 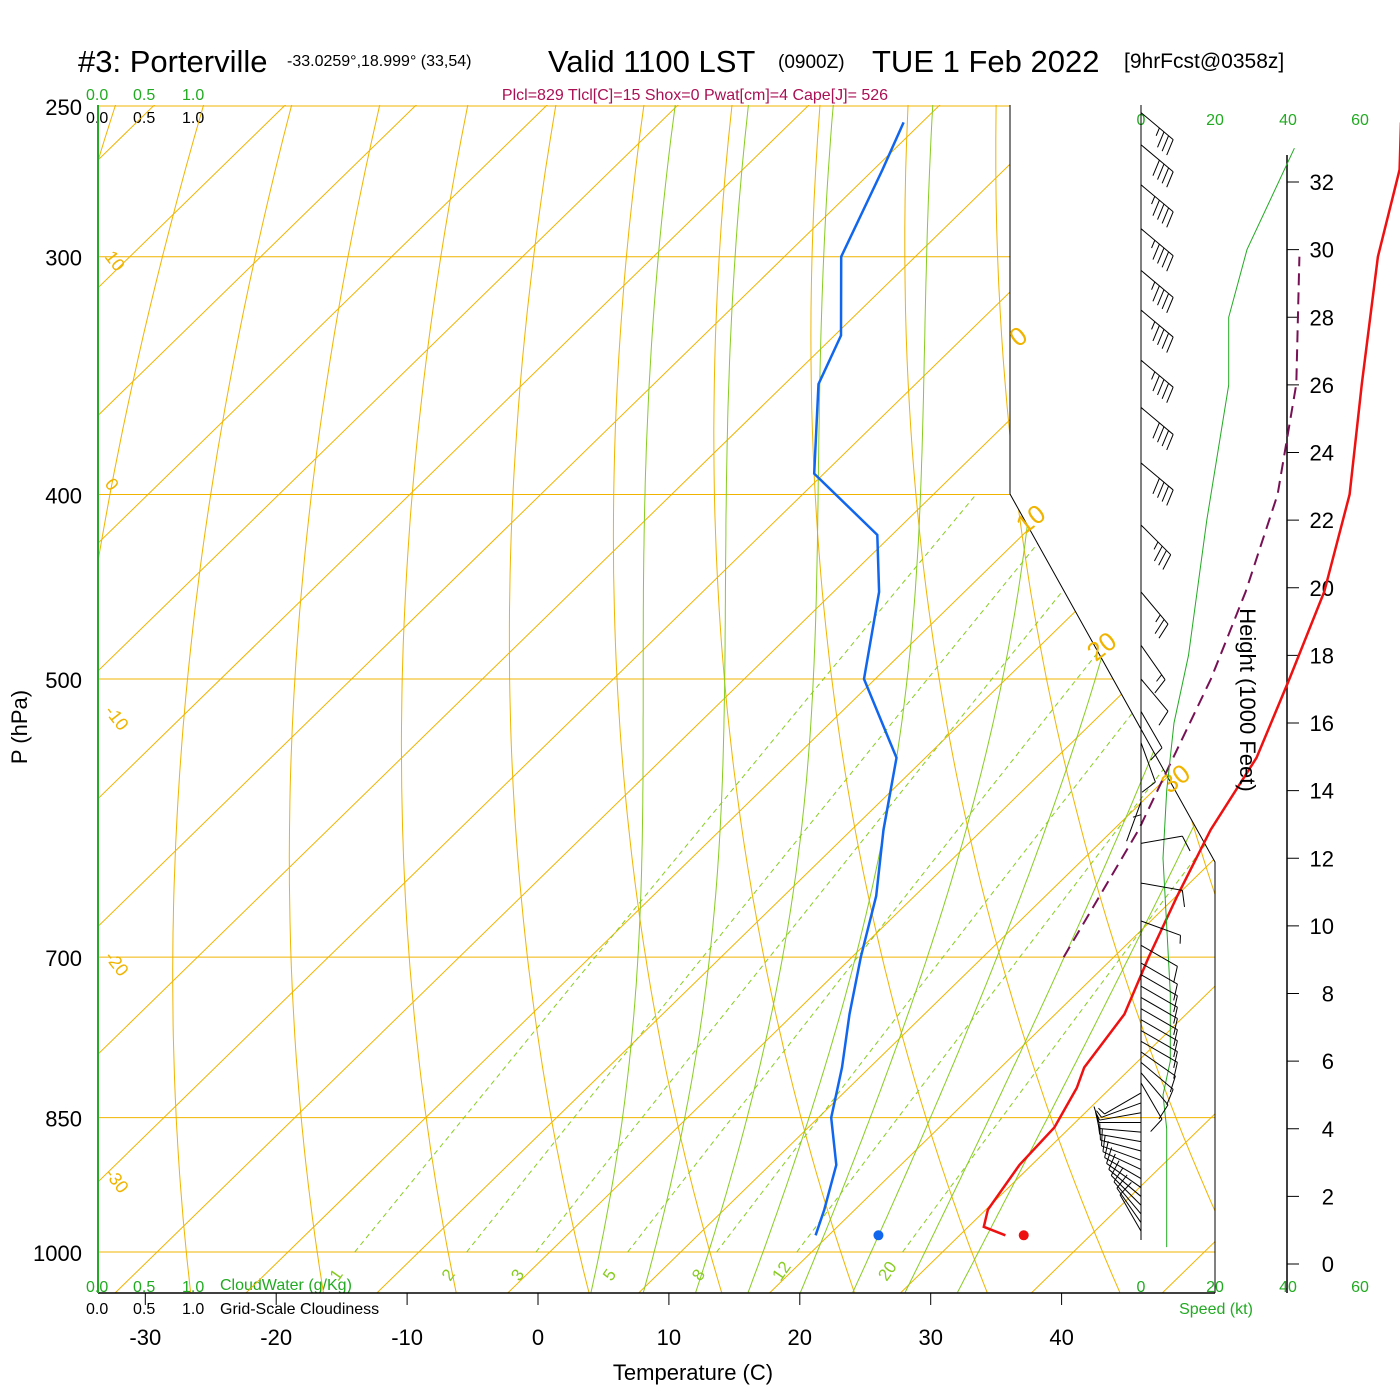 What do you see at coordinates (1328, 1061) in the screenshot?
I see `height-tick-label: 6` at bounding box center [1328, 1061].